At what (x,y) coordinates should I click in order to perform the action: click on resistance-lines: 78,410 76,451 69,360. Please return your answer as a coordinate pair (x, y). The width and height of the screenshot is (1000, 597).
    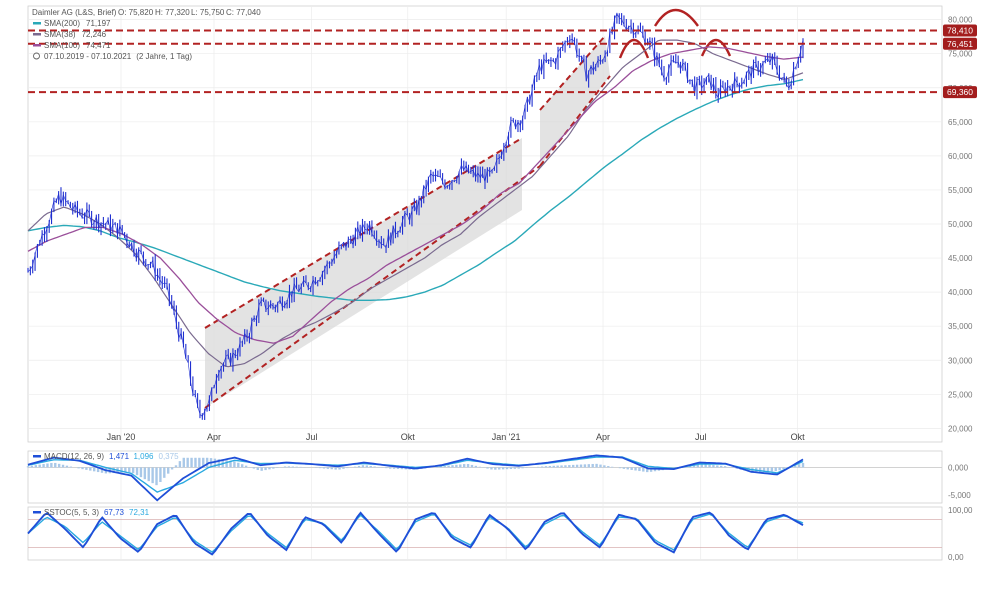
    Looking at the image, I should click on (502, 61).